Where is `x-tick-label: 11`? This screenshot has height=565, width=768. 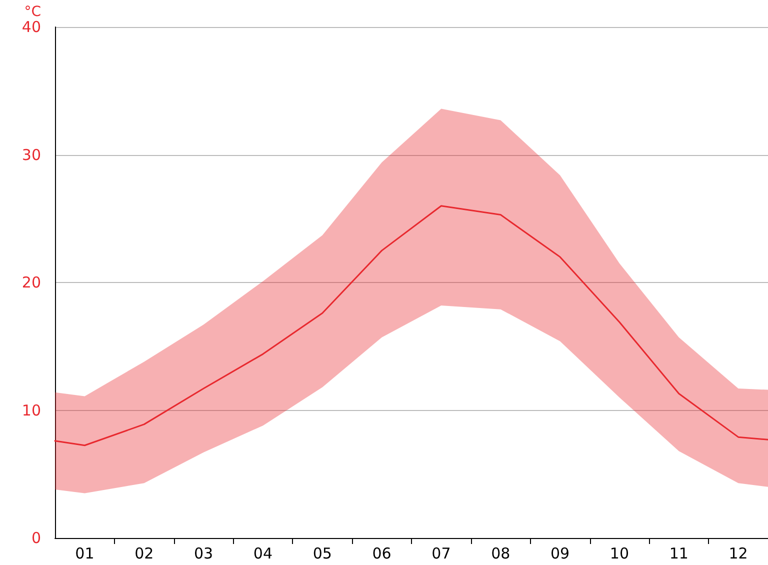
x-tick-label: 11 is located at coordinates (678, 553).